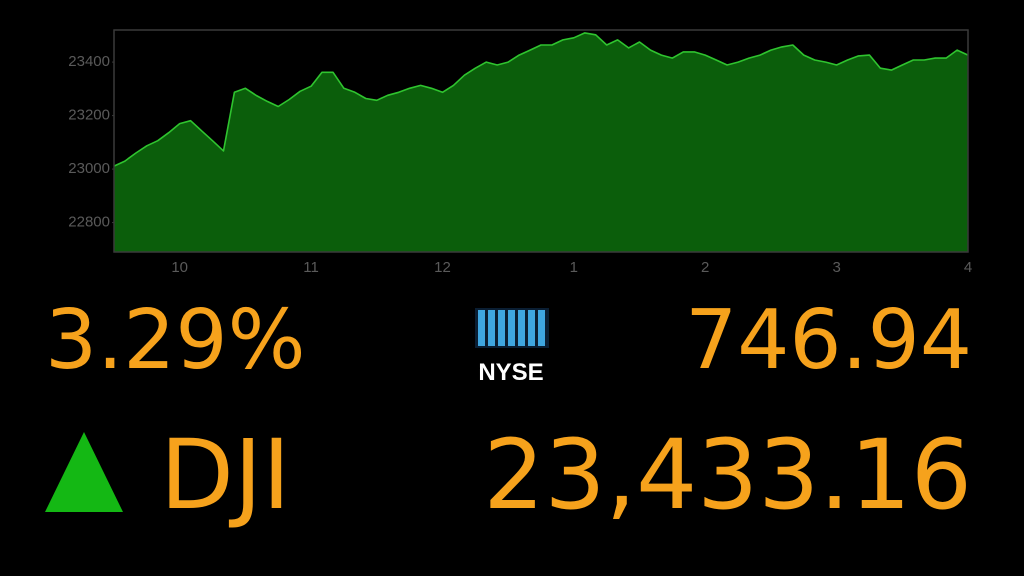 The width and height of the screenshot is (1024, 576). Describe the element at coordinates (89, 115) in the screenshot. I see `y-tick-label: 23200` at that location.